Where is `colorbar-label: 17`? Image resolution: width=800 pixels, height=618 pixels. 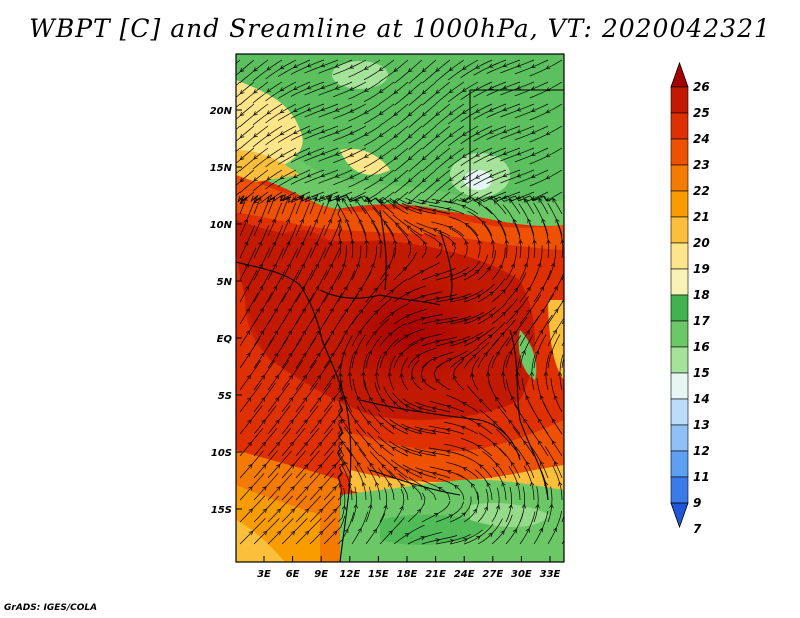
colorbar-label: 17 is located at coordinates (701, 321).